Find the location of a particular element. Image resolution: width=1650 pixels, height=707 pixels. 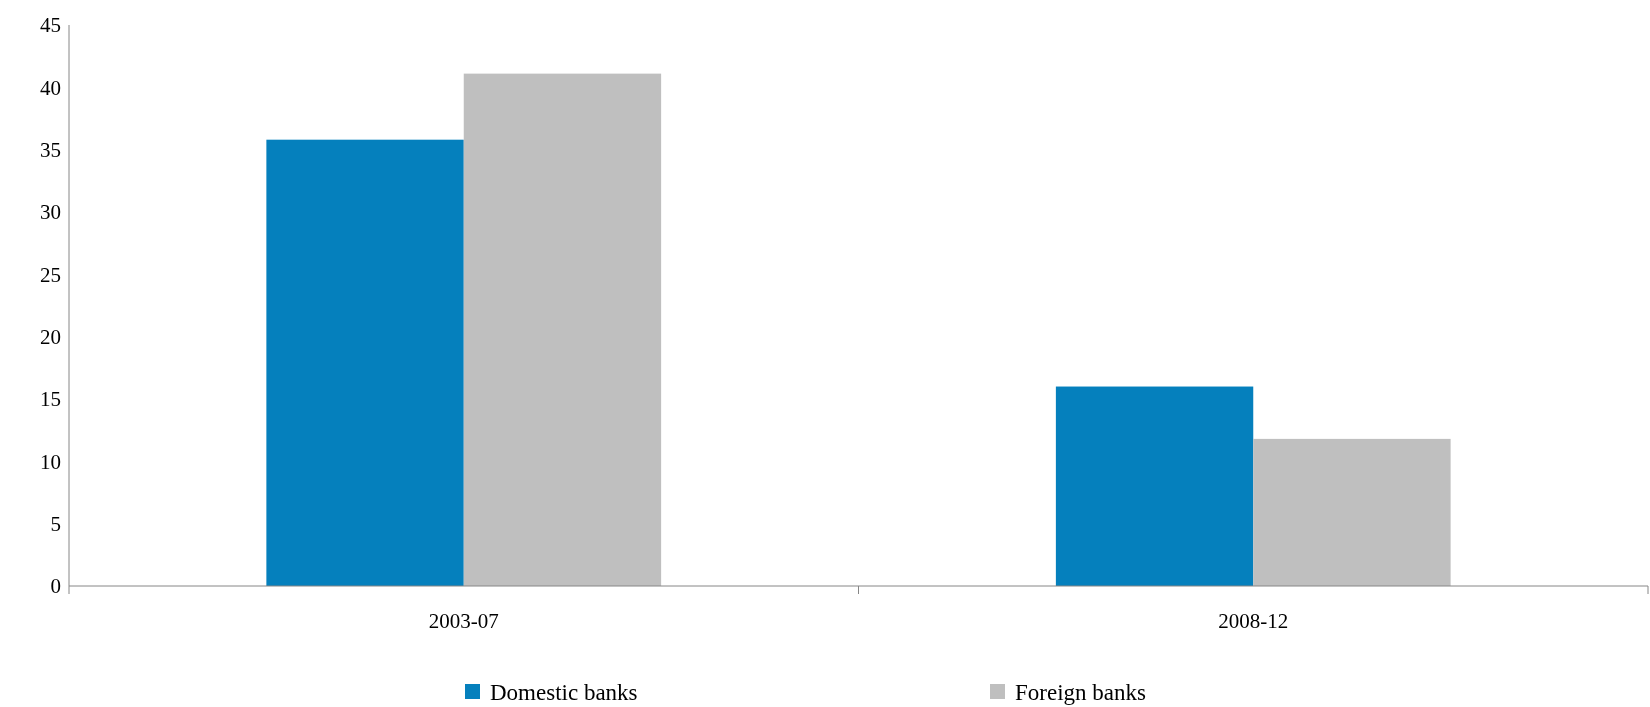

y-tick-label: 0 is located at coordinates (55, 586).